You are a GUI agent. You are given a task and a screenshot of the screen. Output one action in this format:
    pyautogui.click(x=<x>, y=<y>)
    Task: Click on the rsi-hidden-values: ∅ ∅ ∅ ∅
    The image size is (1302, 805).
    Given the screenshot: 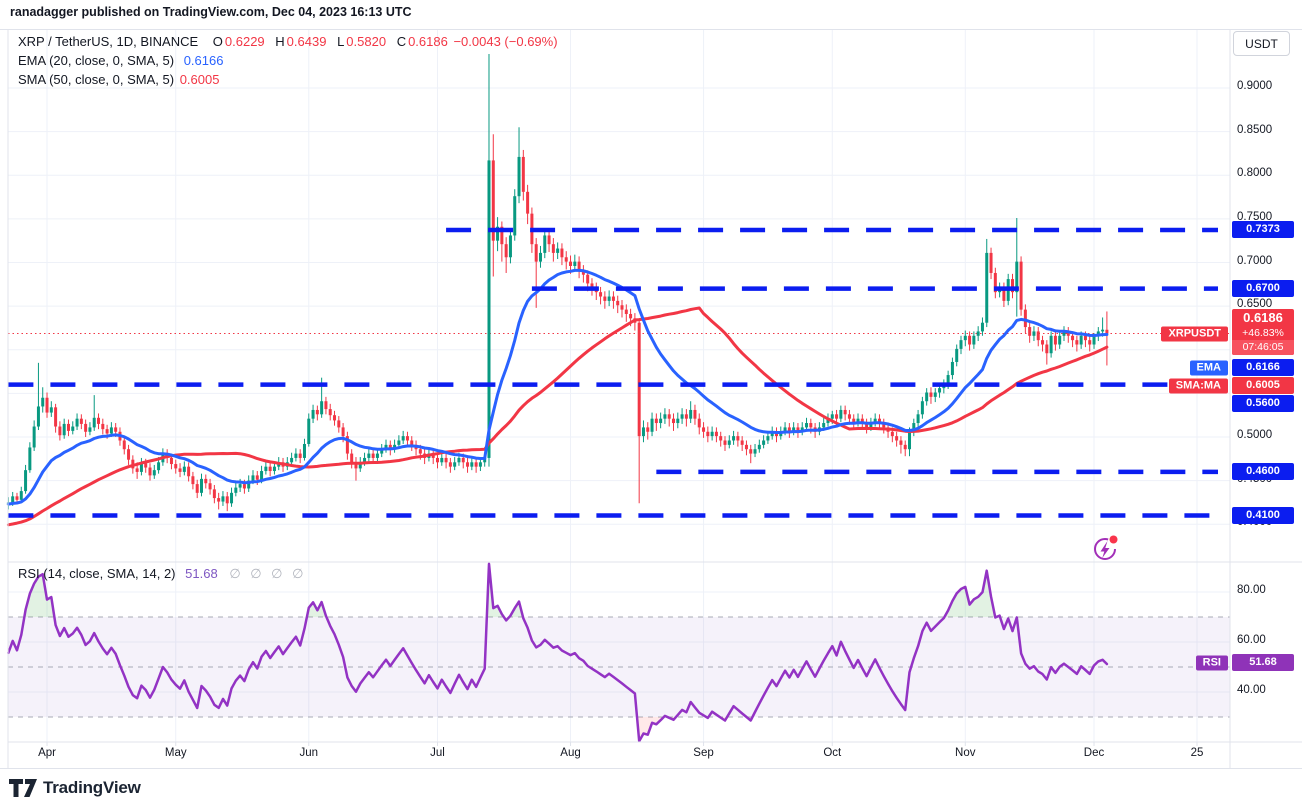 What is the action you would take?
    pyautogui.click(x=268, y=573)
    